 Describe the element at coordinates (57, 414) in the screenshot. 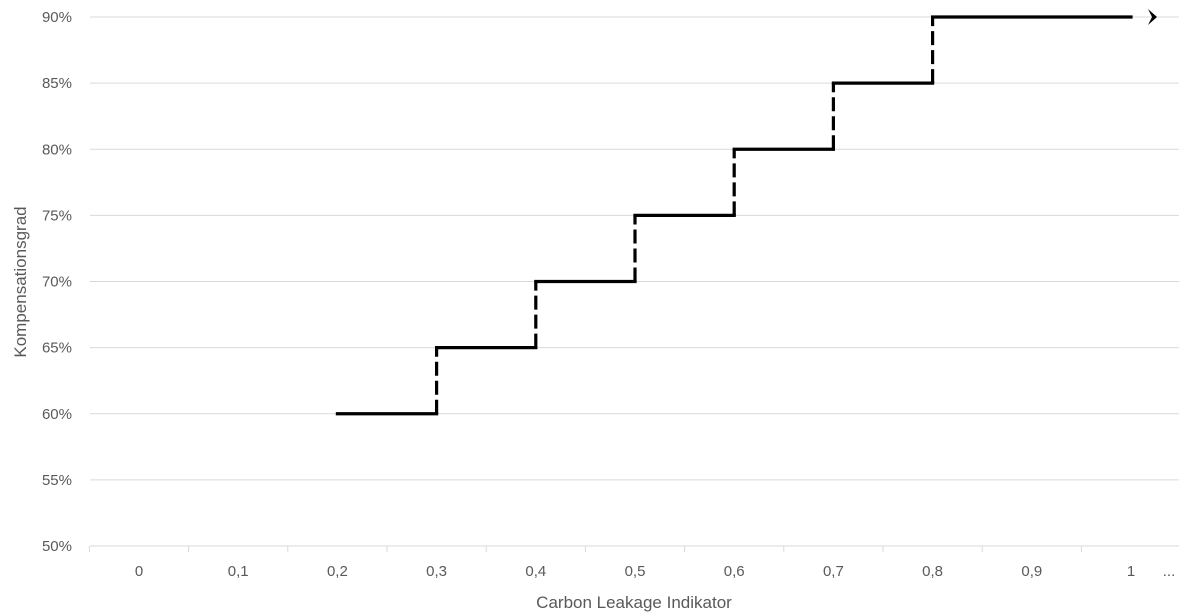

I see `y-tick-label: 60%` at that location.